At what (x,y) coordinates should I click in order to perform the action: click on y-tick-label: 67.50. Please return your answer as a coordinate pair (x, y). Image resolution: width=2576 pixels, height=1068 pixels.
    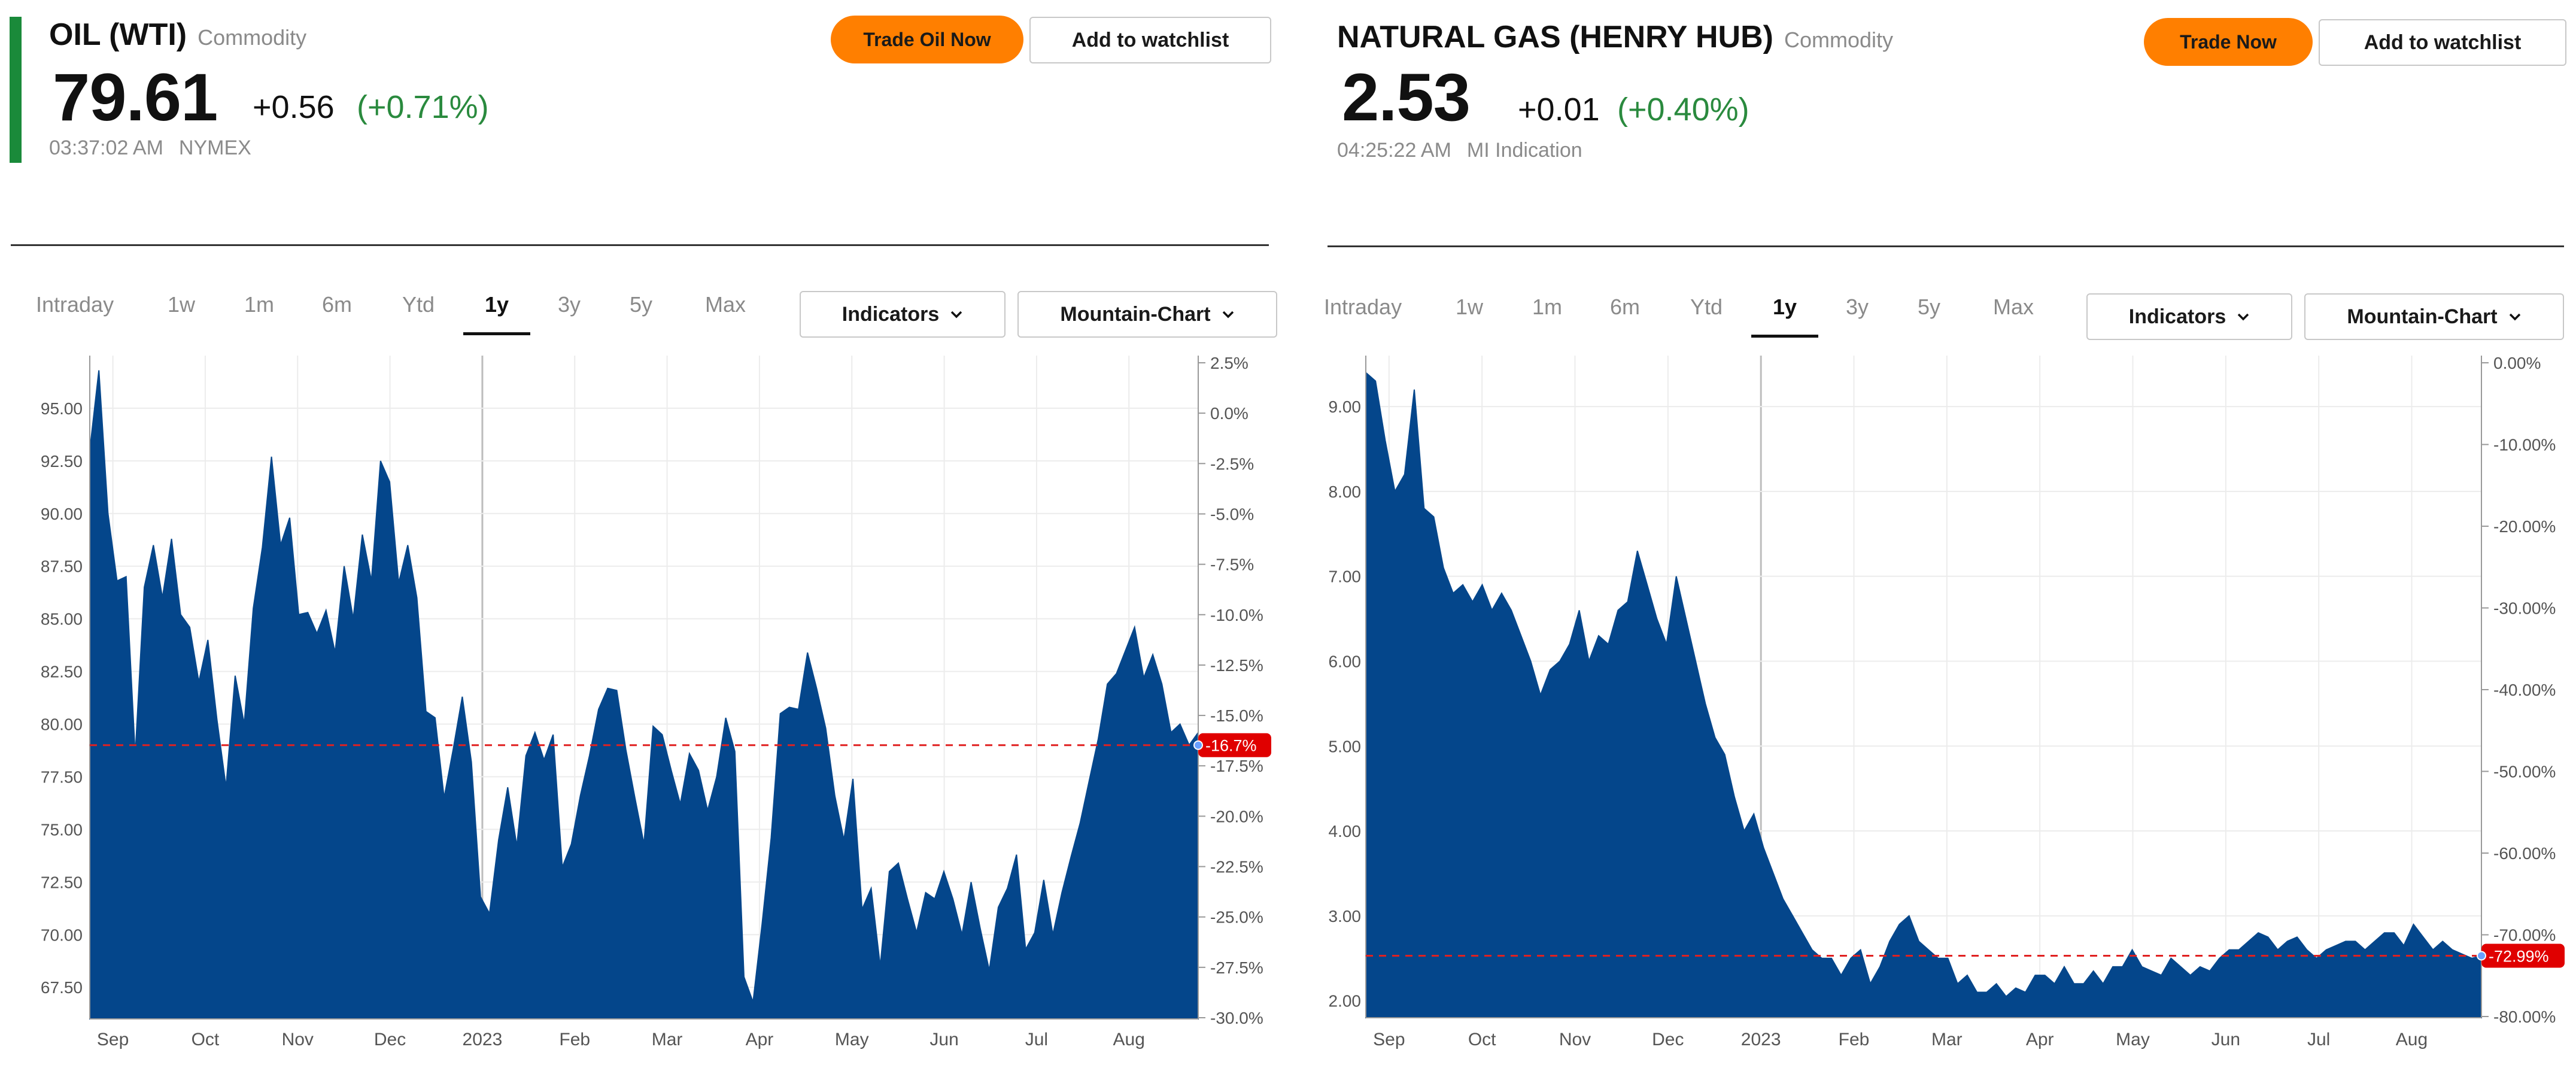
    Looking at the image, I should click on (62, 987).